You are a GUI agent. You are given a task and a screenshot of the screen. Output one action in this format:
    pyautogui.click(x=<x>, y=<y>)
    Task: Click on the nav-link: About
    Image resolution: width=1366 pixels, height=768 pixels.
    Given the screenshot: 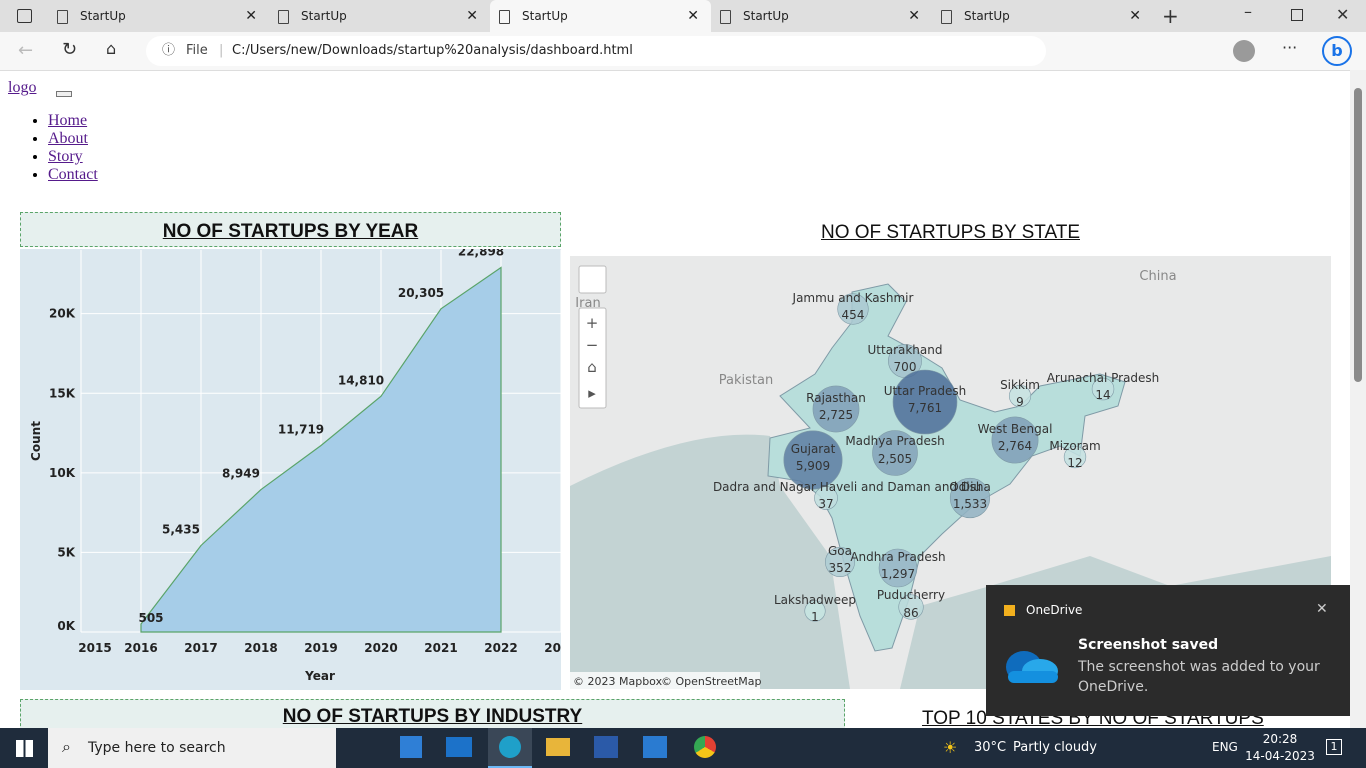 What is the action you would take?
    pyautogui.click(x=68, y=138)
    